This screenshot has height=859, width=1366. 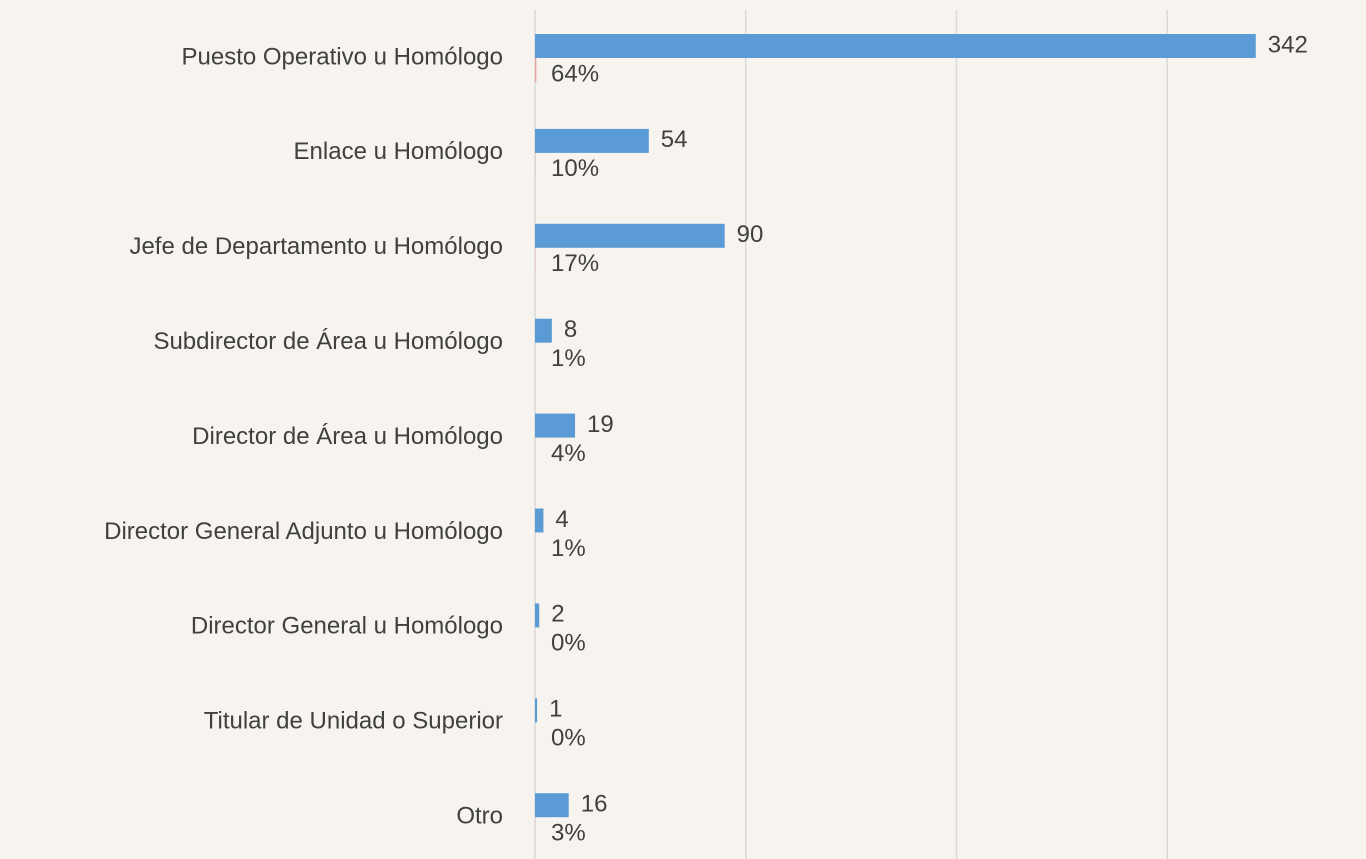 I want to click on value-label: 4%, so click(x=568, y=453).